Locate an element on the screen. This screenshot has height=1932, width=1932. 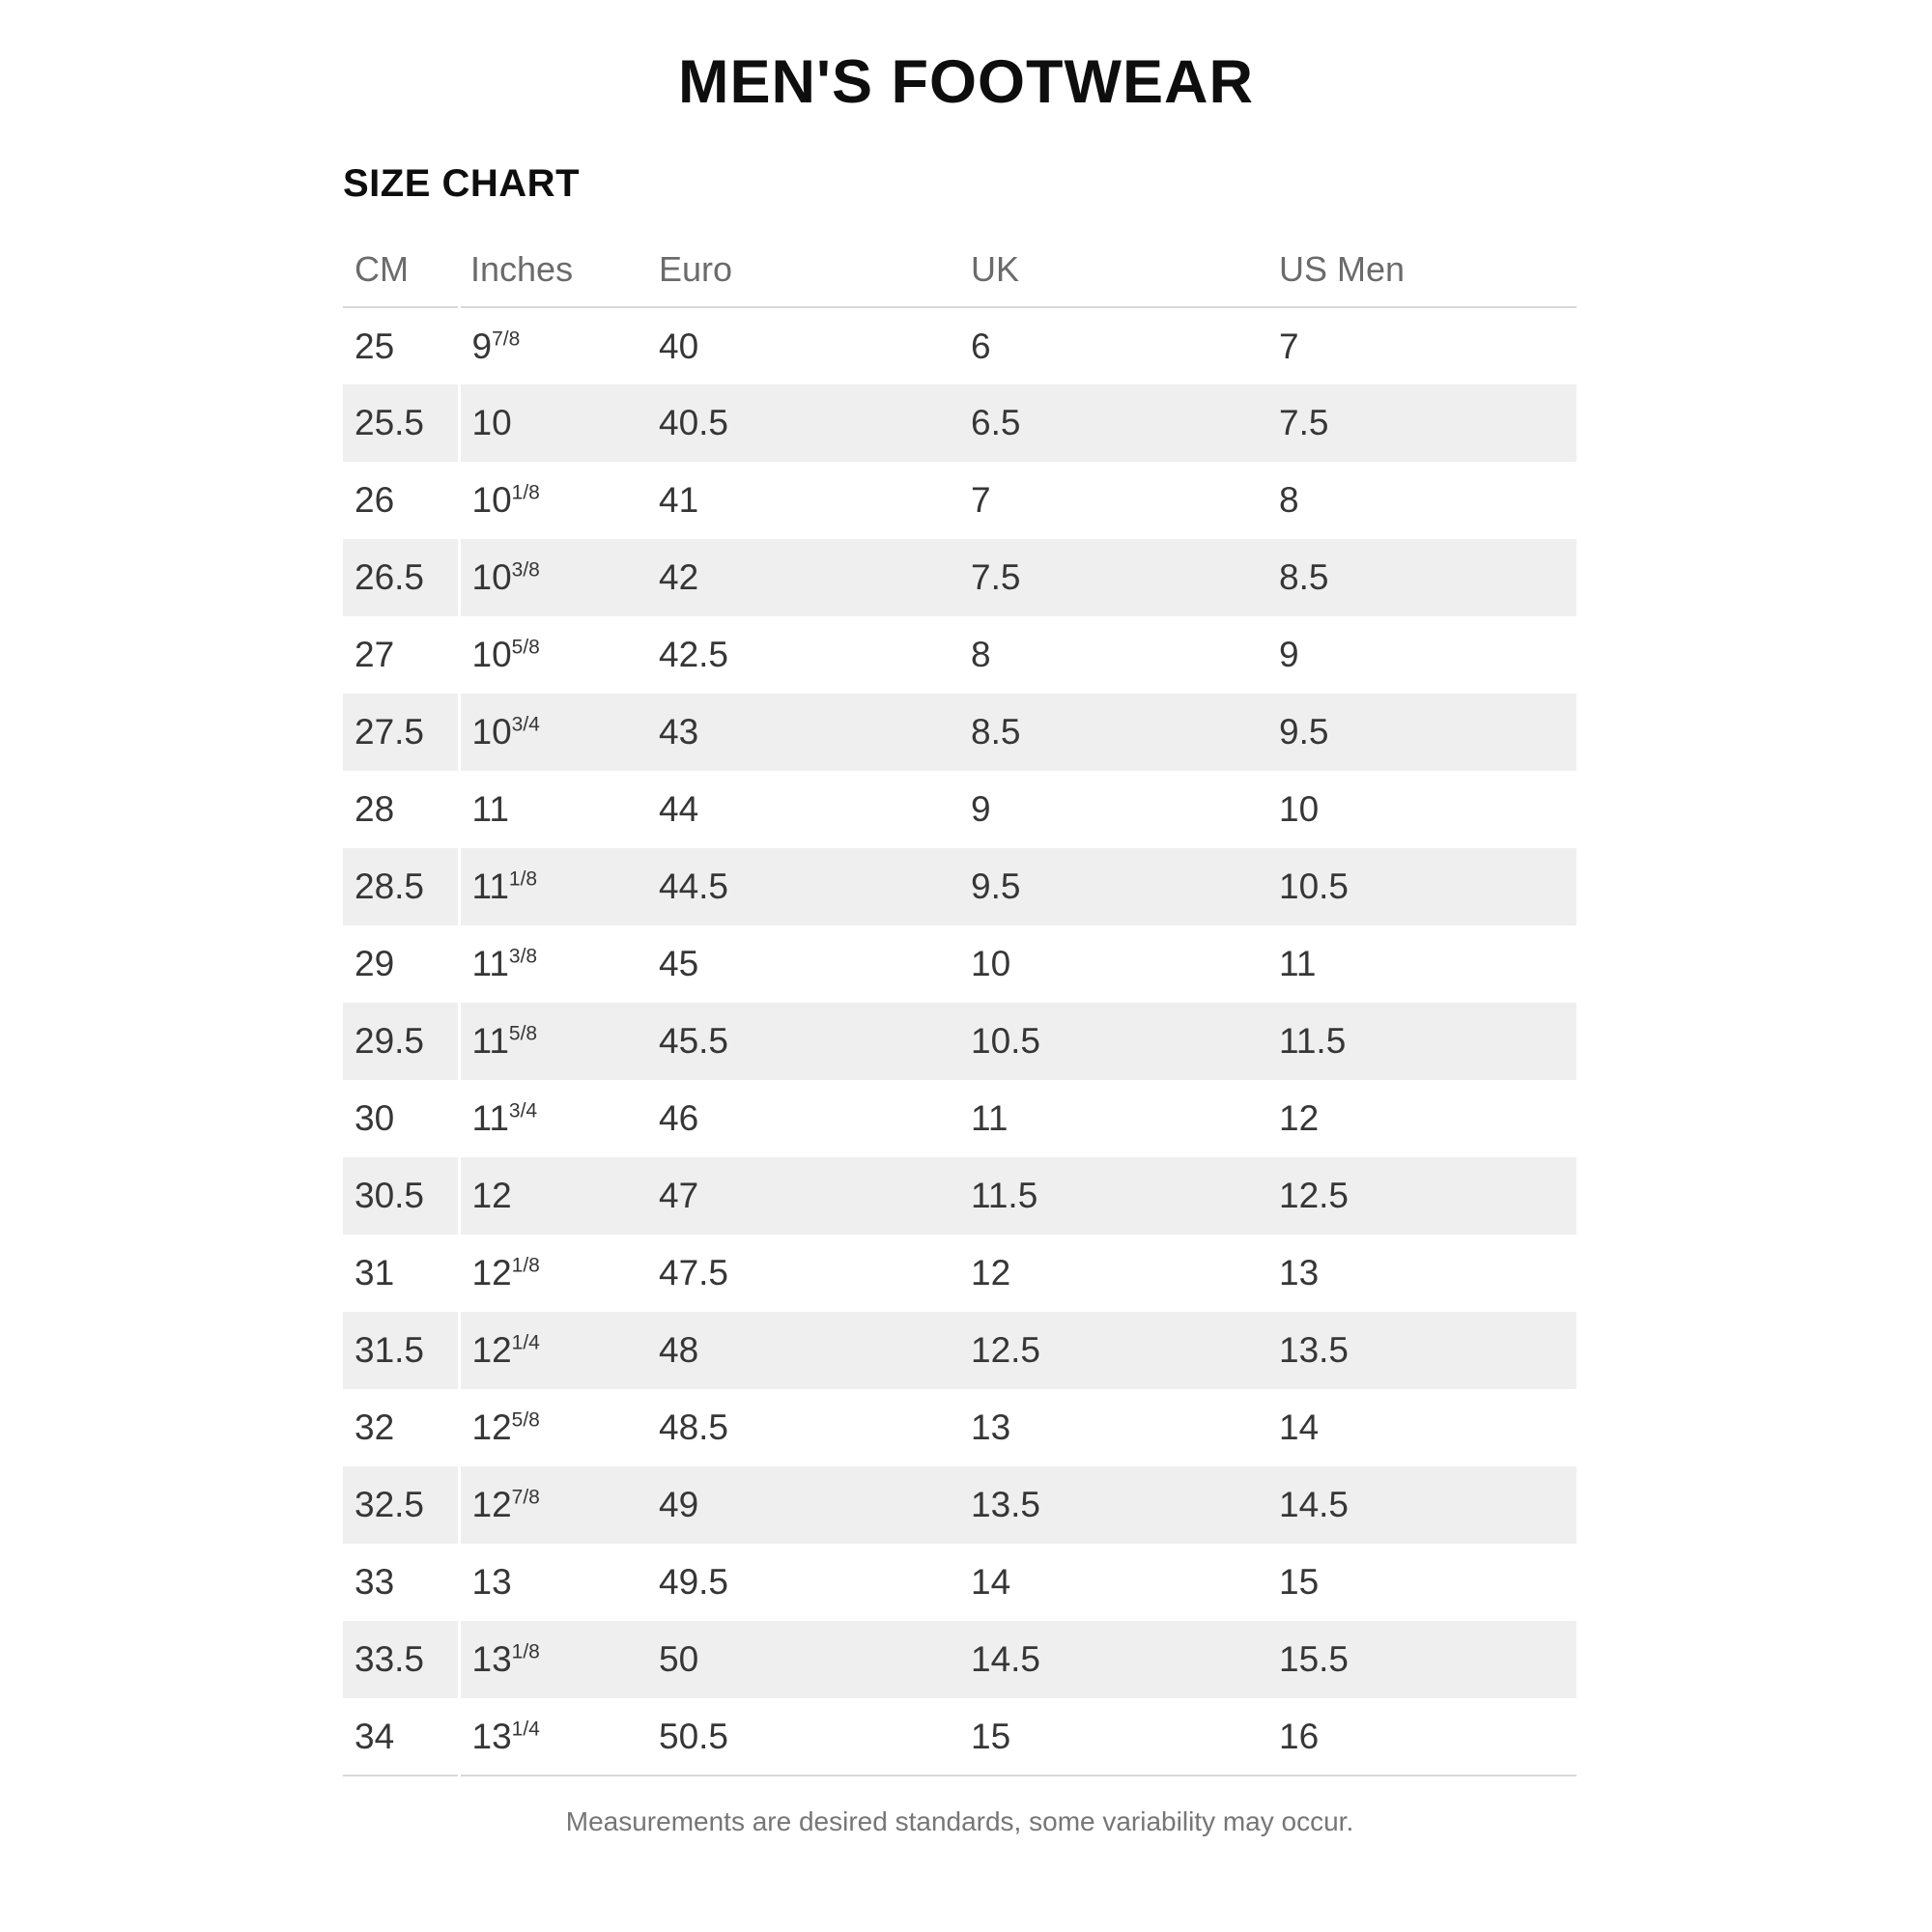
table-cell: 44.5 is located at coordinates (803, 886).